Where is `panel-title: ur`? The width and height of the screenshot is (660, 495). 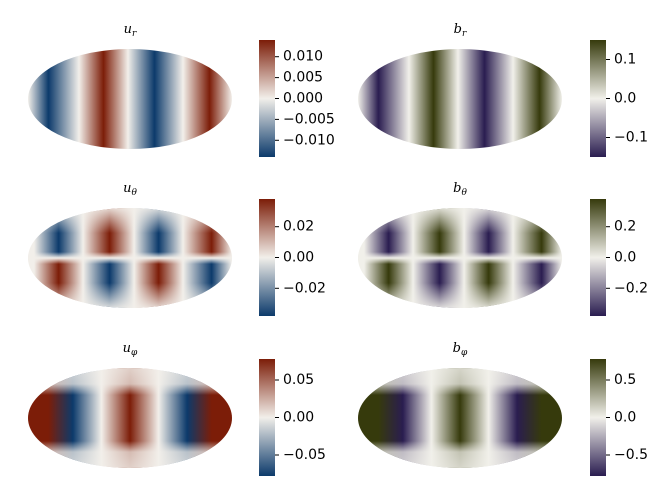
panel-title: ur is located at coordinates (130, 30).